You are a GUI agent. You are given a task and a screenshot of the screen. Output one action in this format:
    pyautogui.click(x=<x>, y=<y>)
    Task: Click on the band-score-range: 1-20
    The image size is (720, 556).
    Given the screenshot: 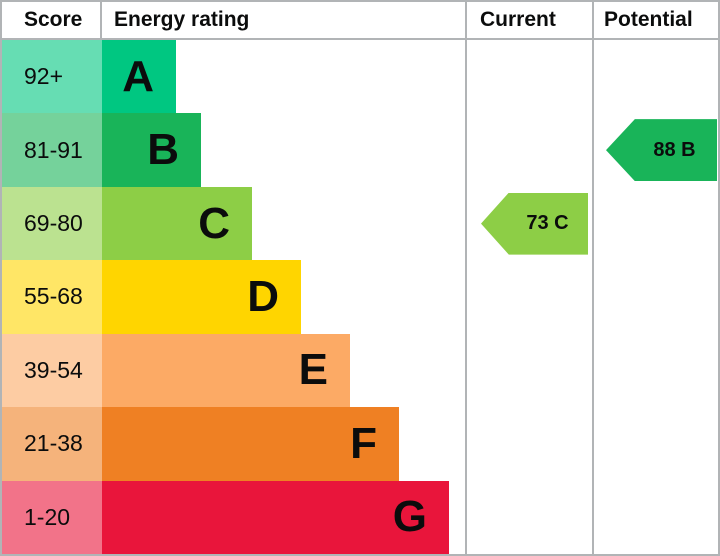 What is the action you would take?
    pyautogui.click(x=52, y=517)
    